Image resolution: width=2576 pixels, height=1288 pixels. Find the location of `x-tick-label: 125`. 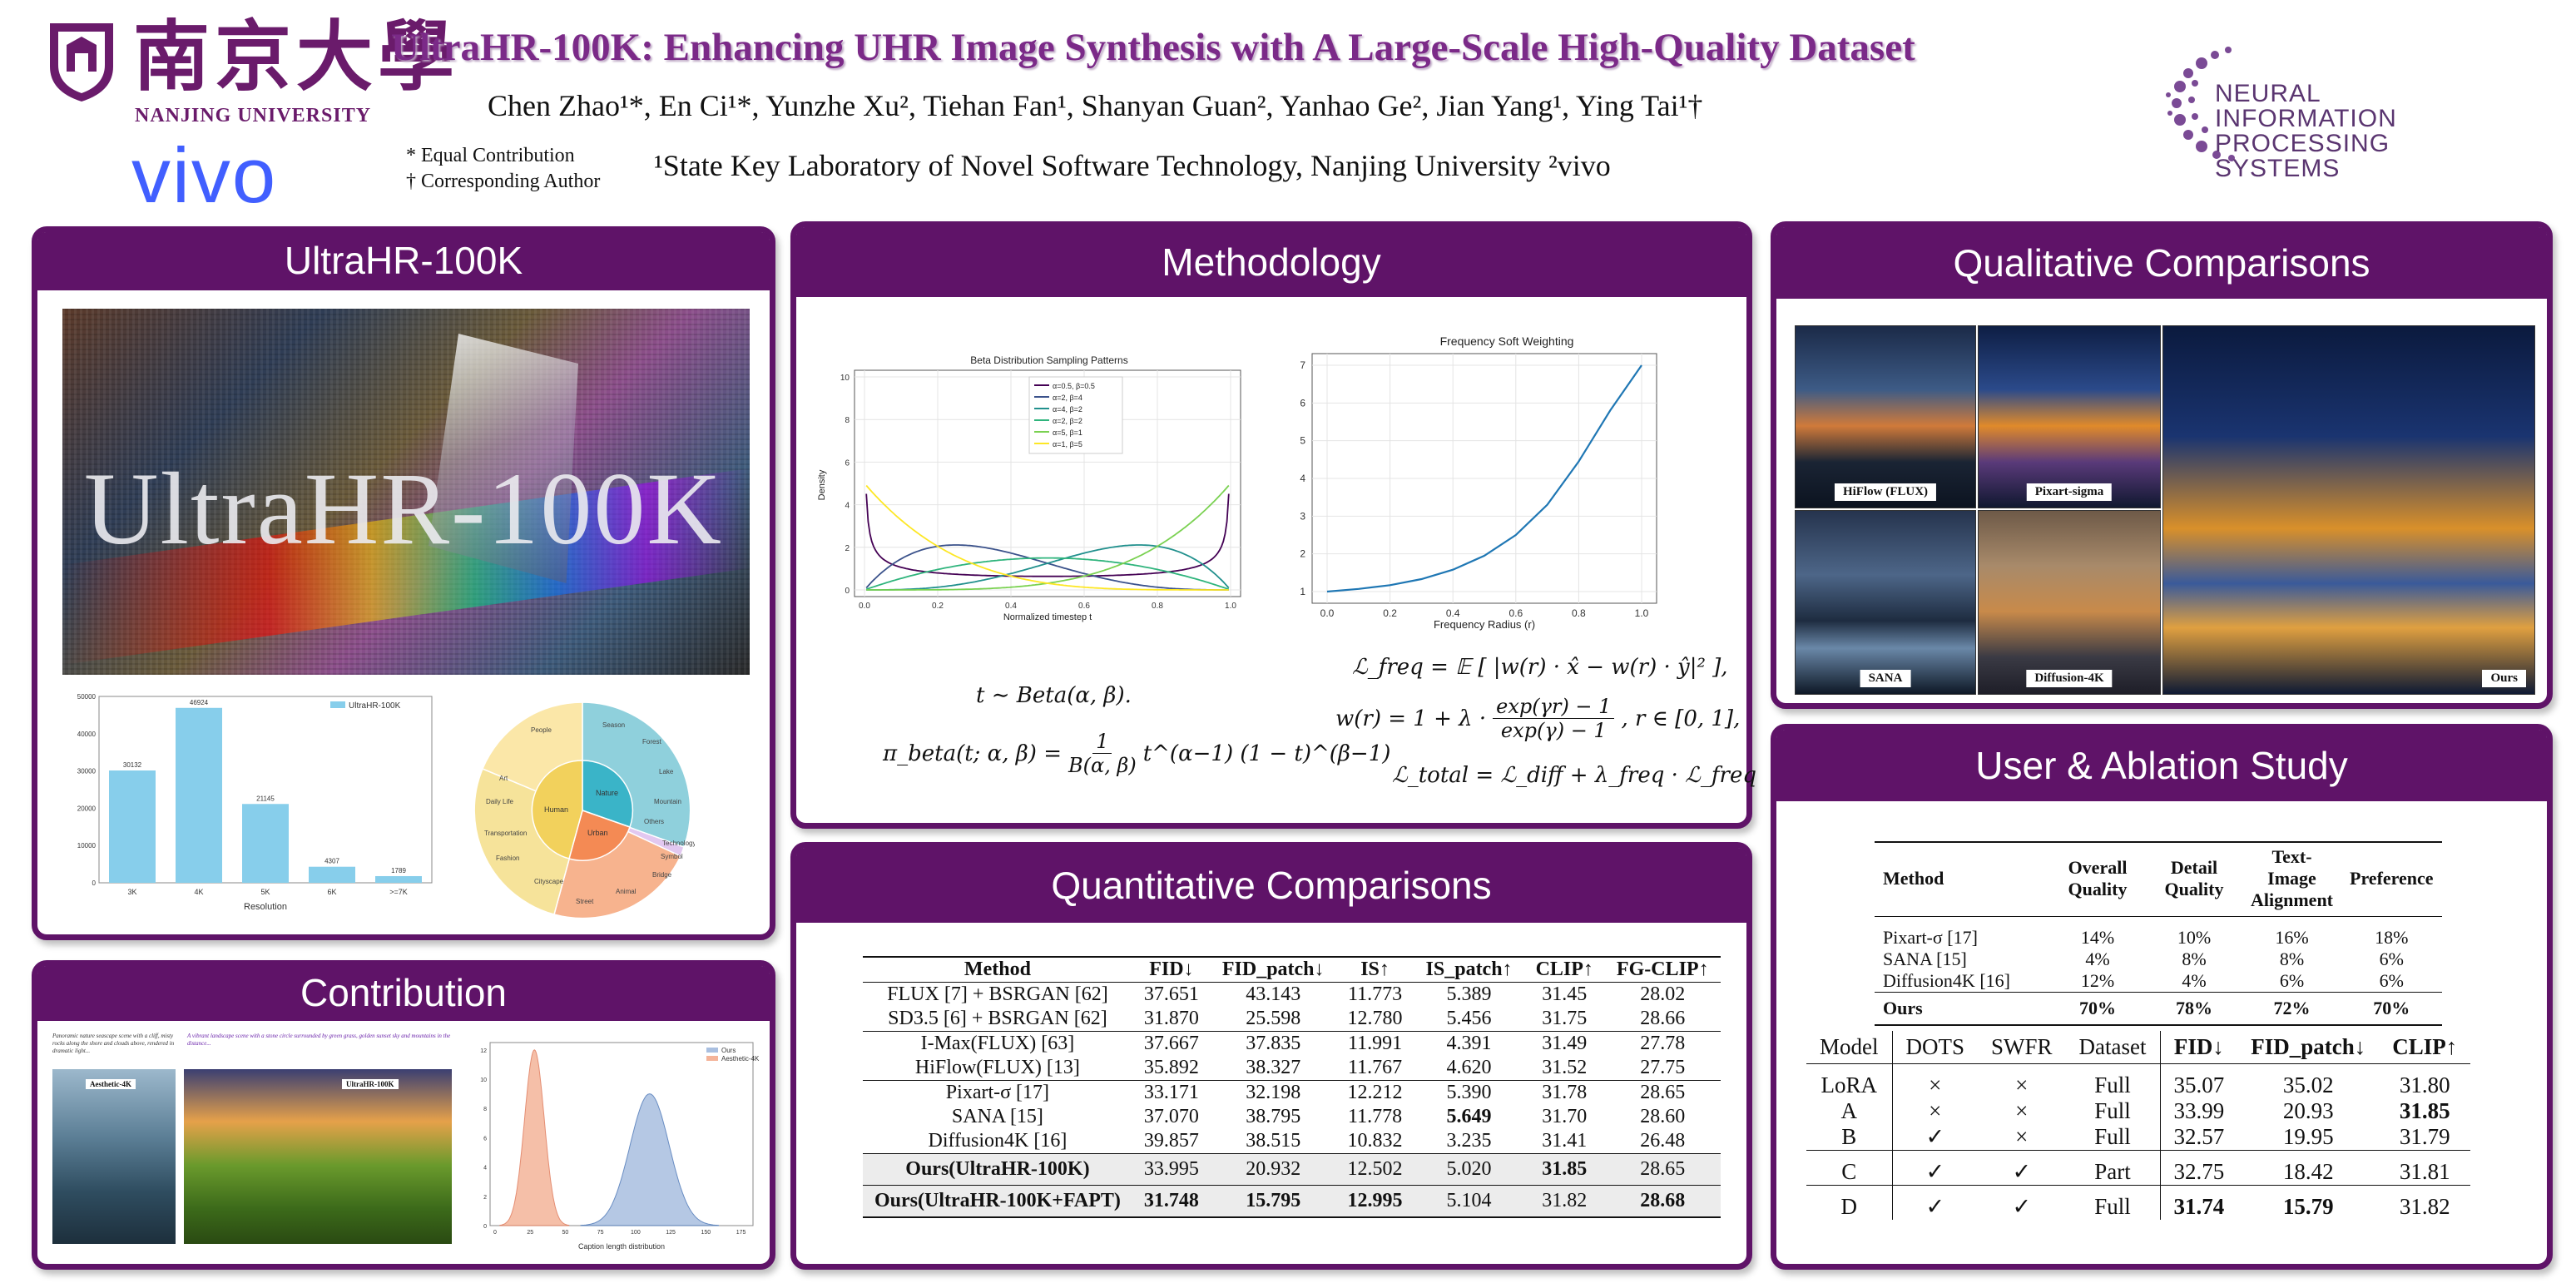

x-tick-label: 125 is located at coordinates (671, 1233).